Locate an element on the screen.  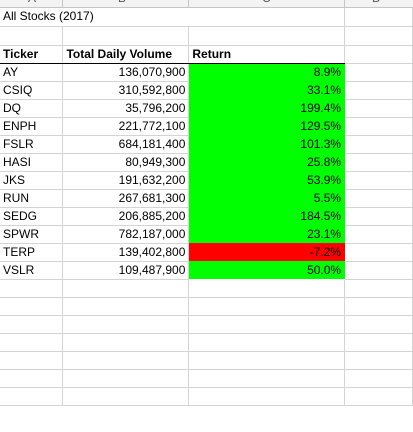
ticker-cell: TERP is located at coordinates (32, 252).